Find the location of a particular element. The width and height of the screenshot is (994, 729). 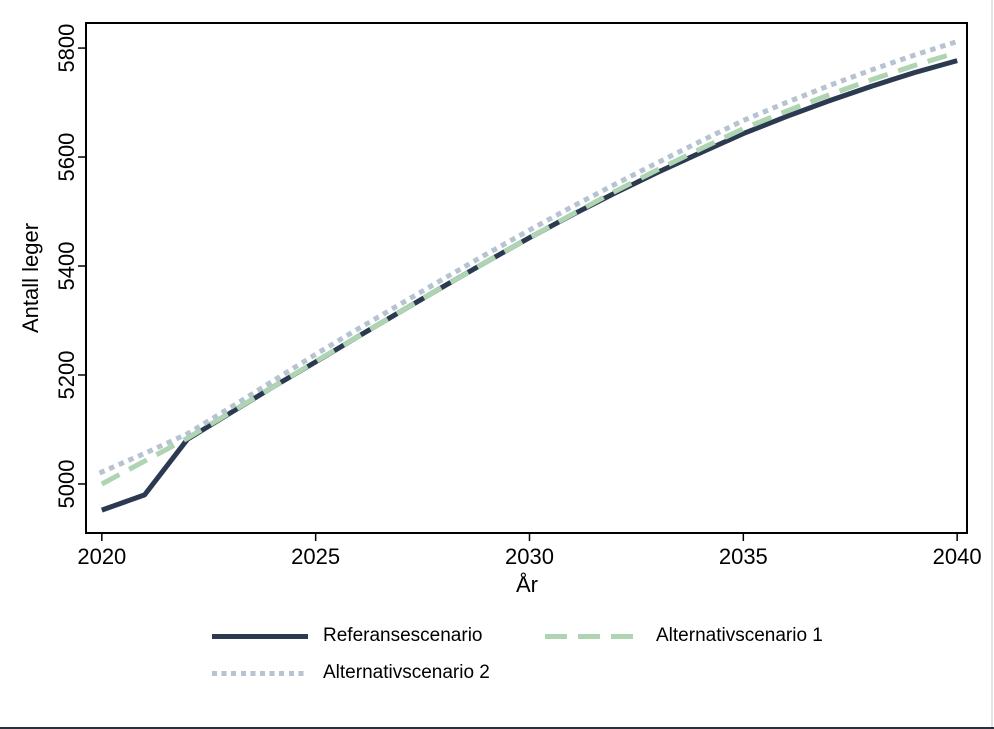

x-tick-label: 2020 is located at coordinates (101, 556).